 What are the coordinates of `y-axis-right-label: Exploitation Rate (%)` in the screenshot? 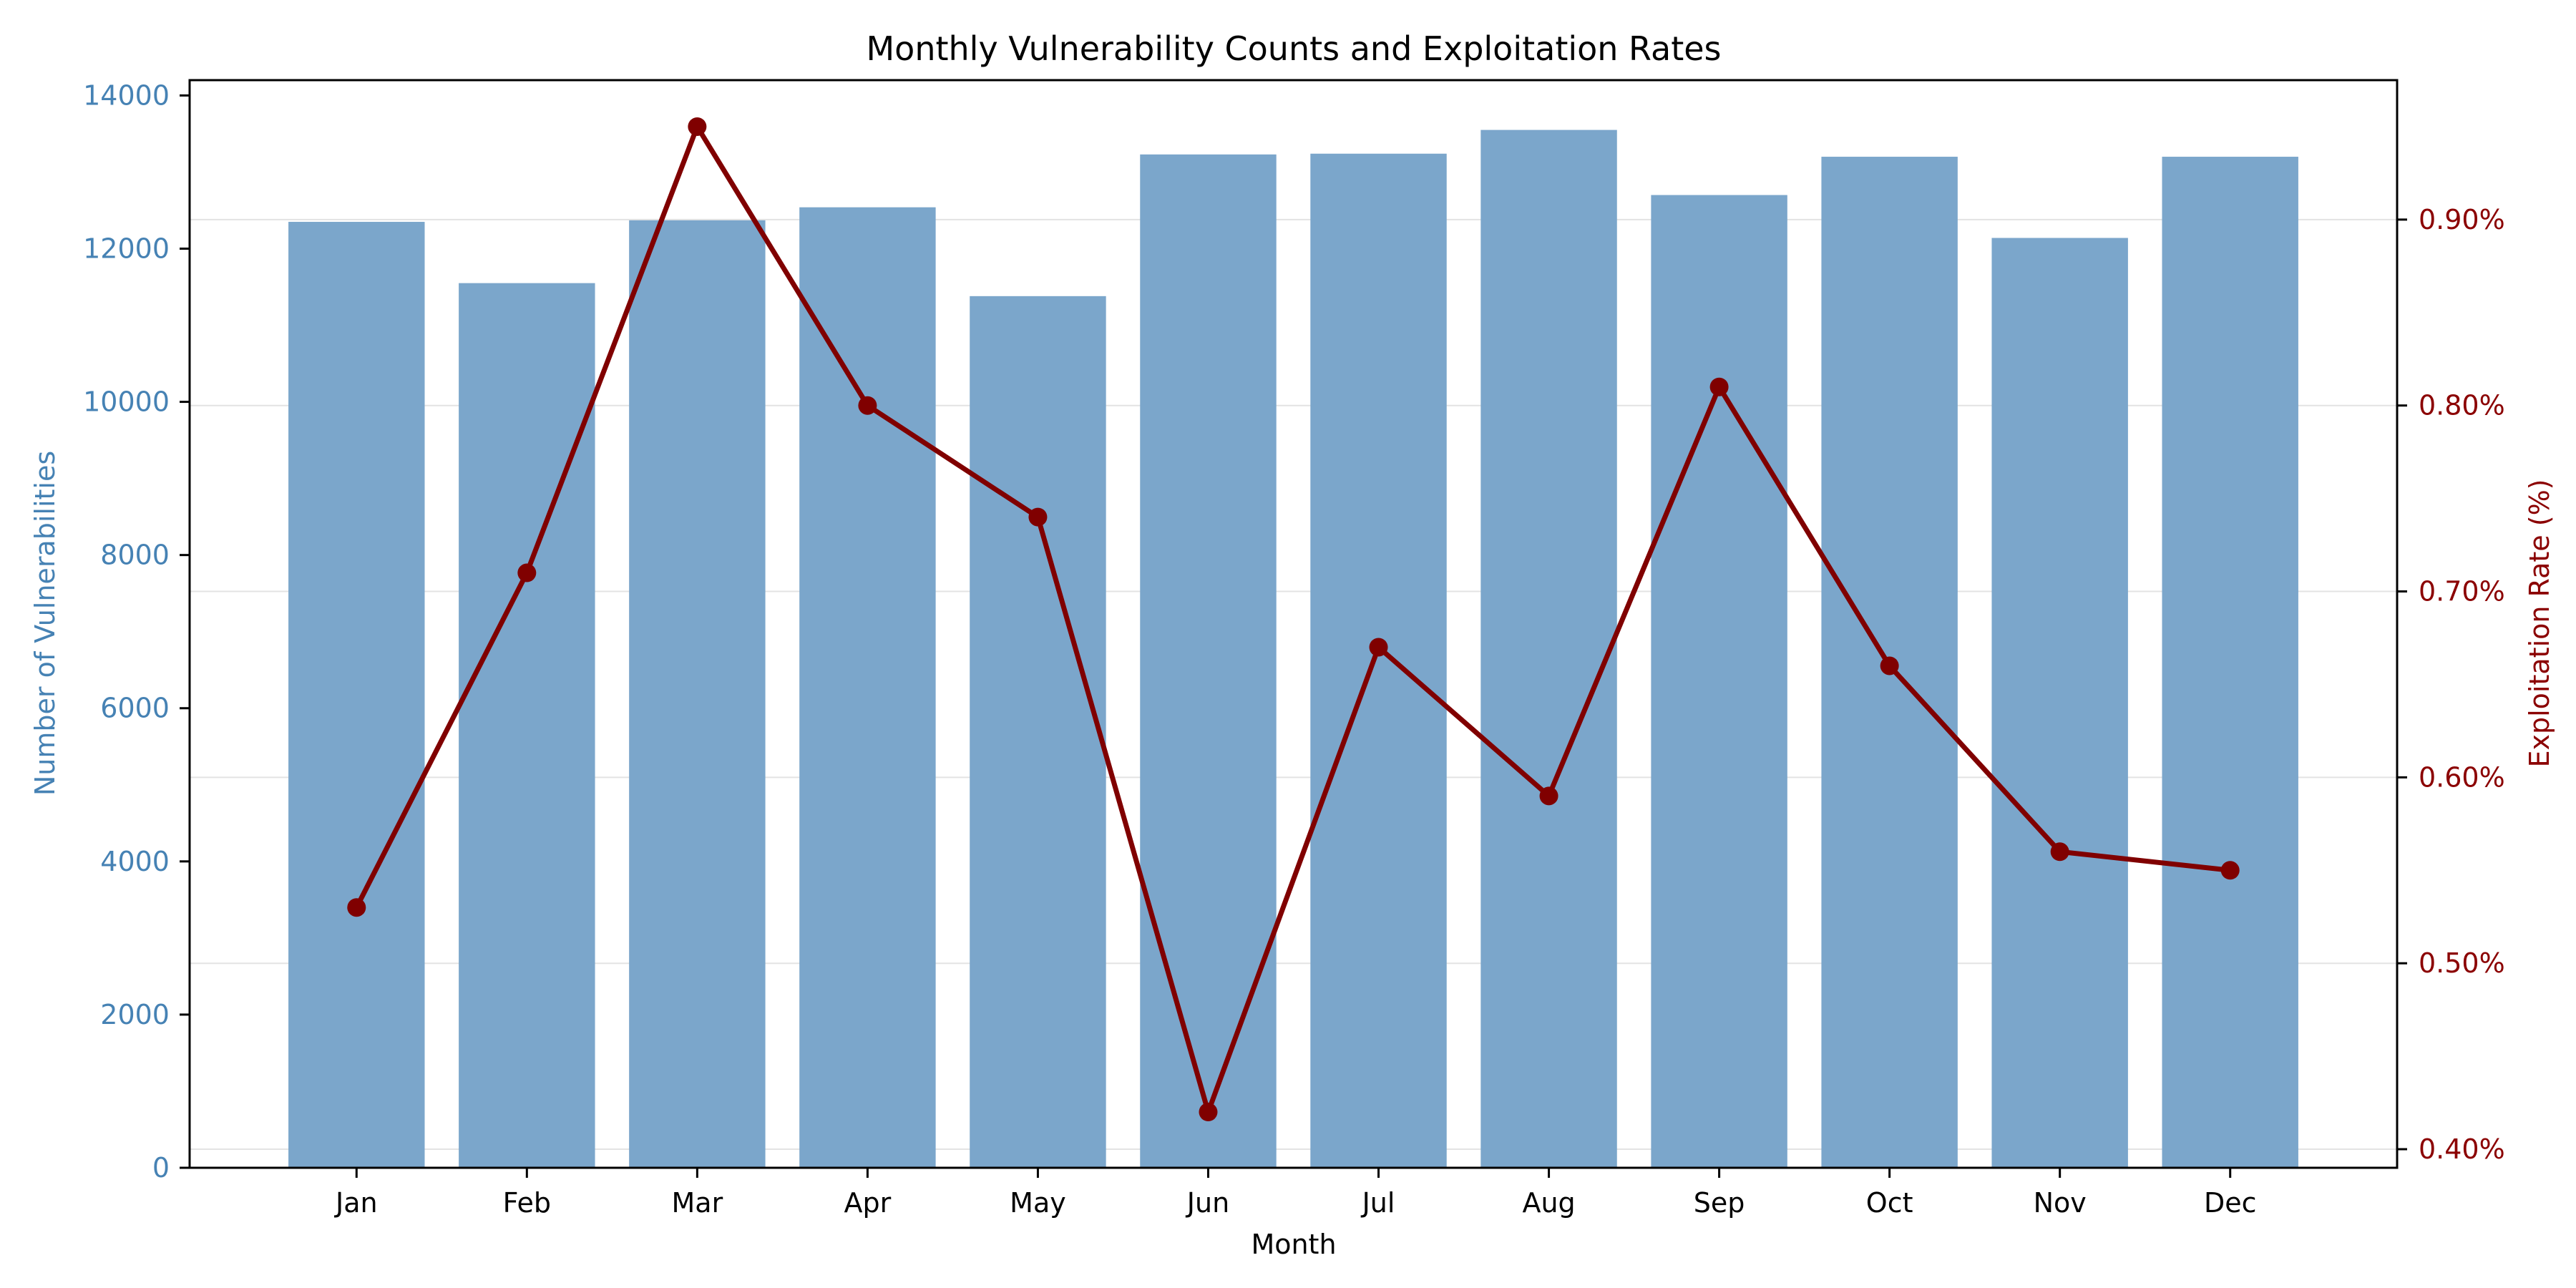 It's located at (2539, 623).